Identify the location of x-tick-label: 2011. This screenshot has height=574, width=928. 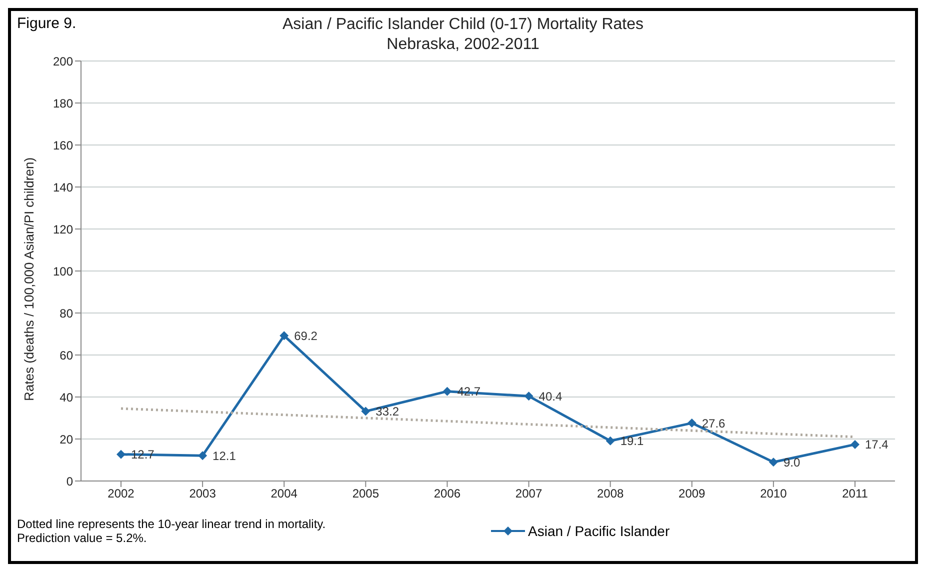
(855, 493).